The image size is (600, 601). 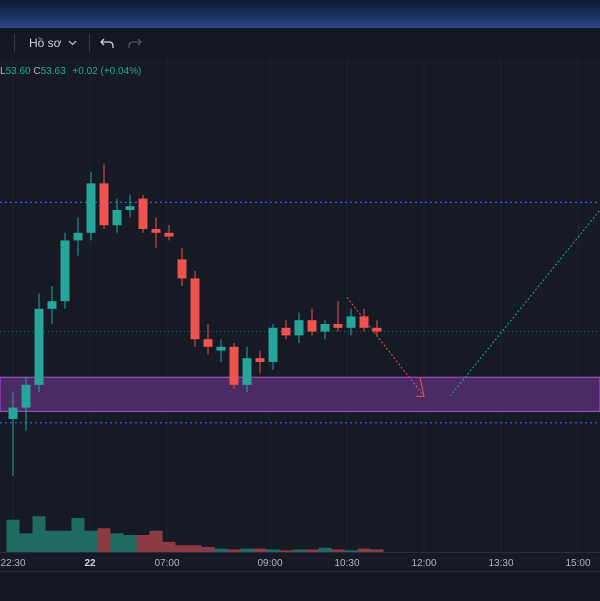 What do you see at coordinates (385, 347) in the screenshot?
I see `projection-down-line` at bounding box center [385, 347].